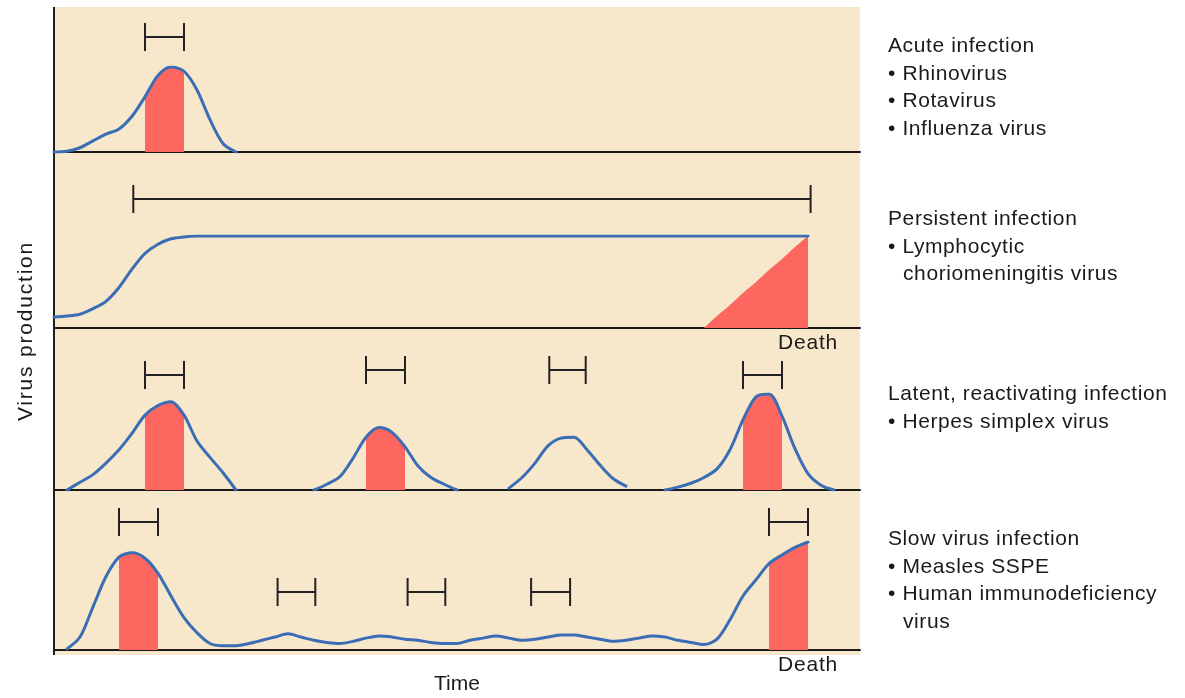  Describe the element at coordinates (1023, 607) in the screenshot. I see `text: • Human immunodeficiency virus` at that location.